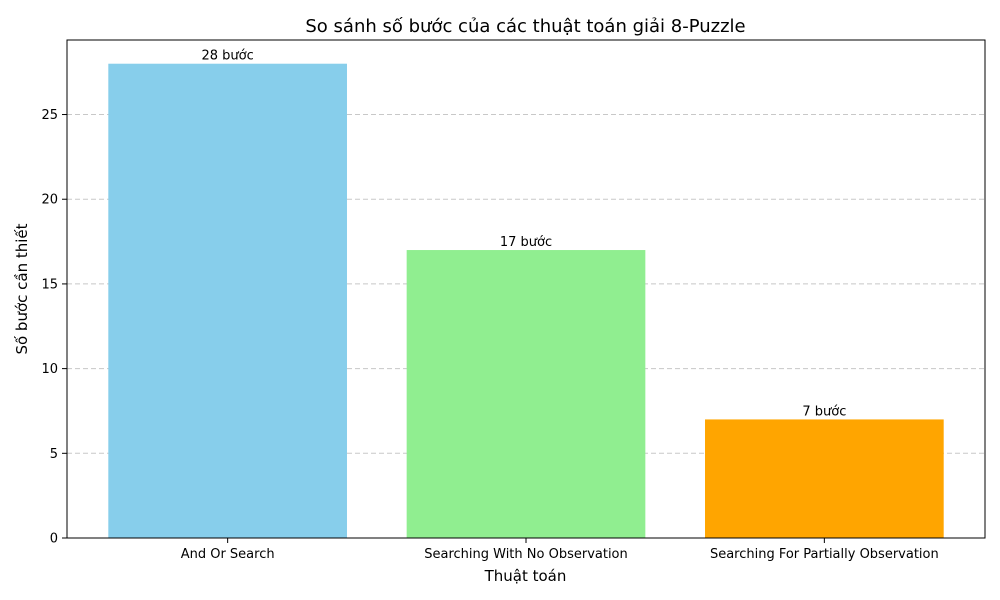  What do you see at coordinates (525, 576) in the screenshot?
I see `x-axis-label: Thuật toán` at bounding box center [525, 576].